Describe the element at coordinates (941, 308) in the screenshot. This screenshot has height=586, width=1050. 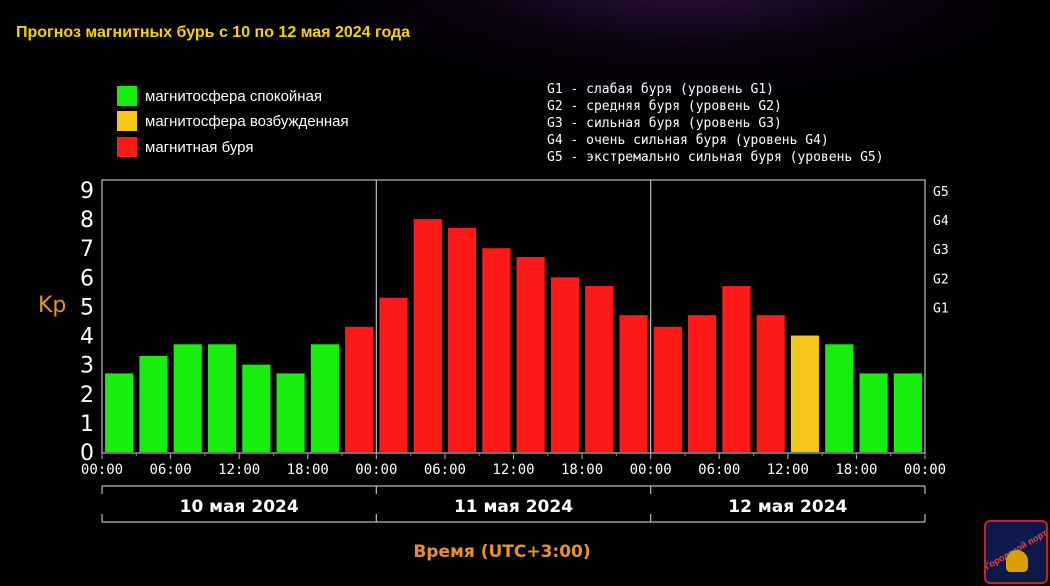
I see `g-tick-label: G1` at that location.